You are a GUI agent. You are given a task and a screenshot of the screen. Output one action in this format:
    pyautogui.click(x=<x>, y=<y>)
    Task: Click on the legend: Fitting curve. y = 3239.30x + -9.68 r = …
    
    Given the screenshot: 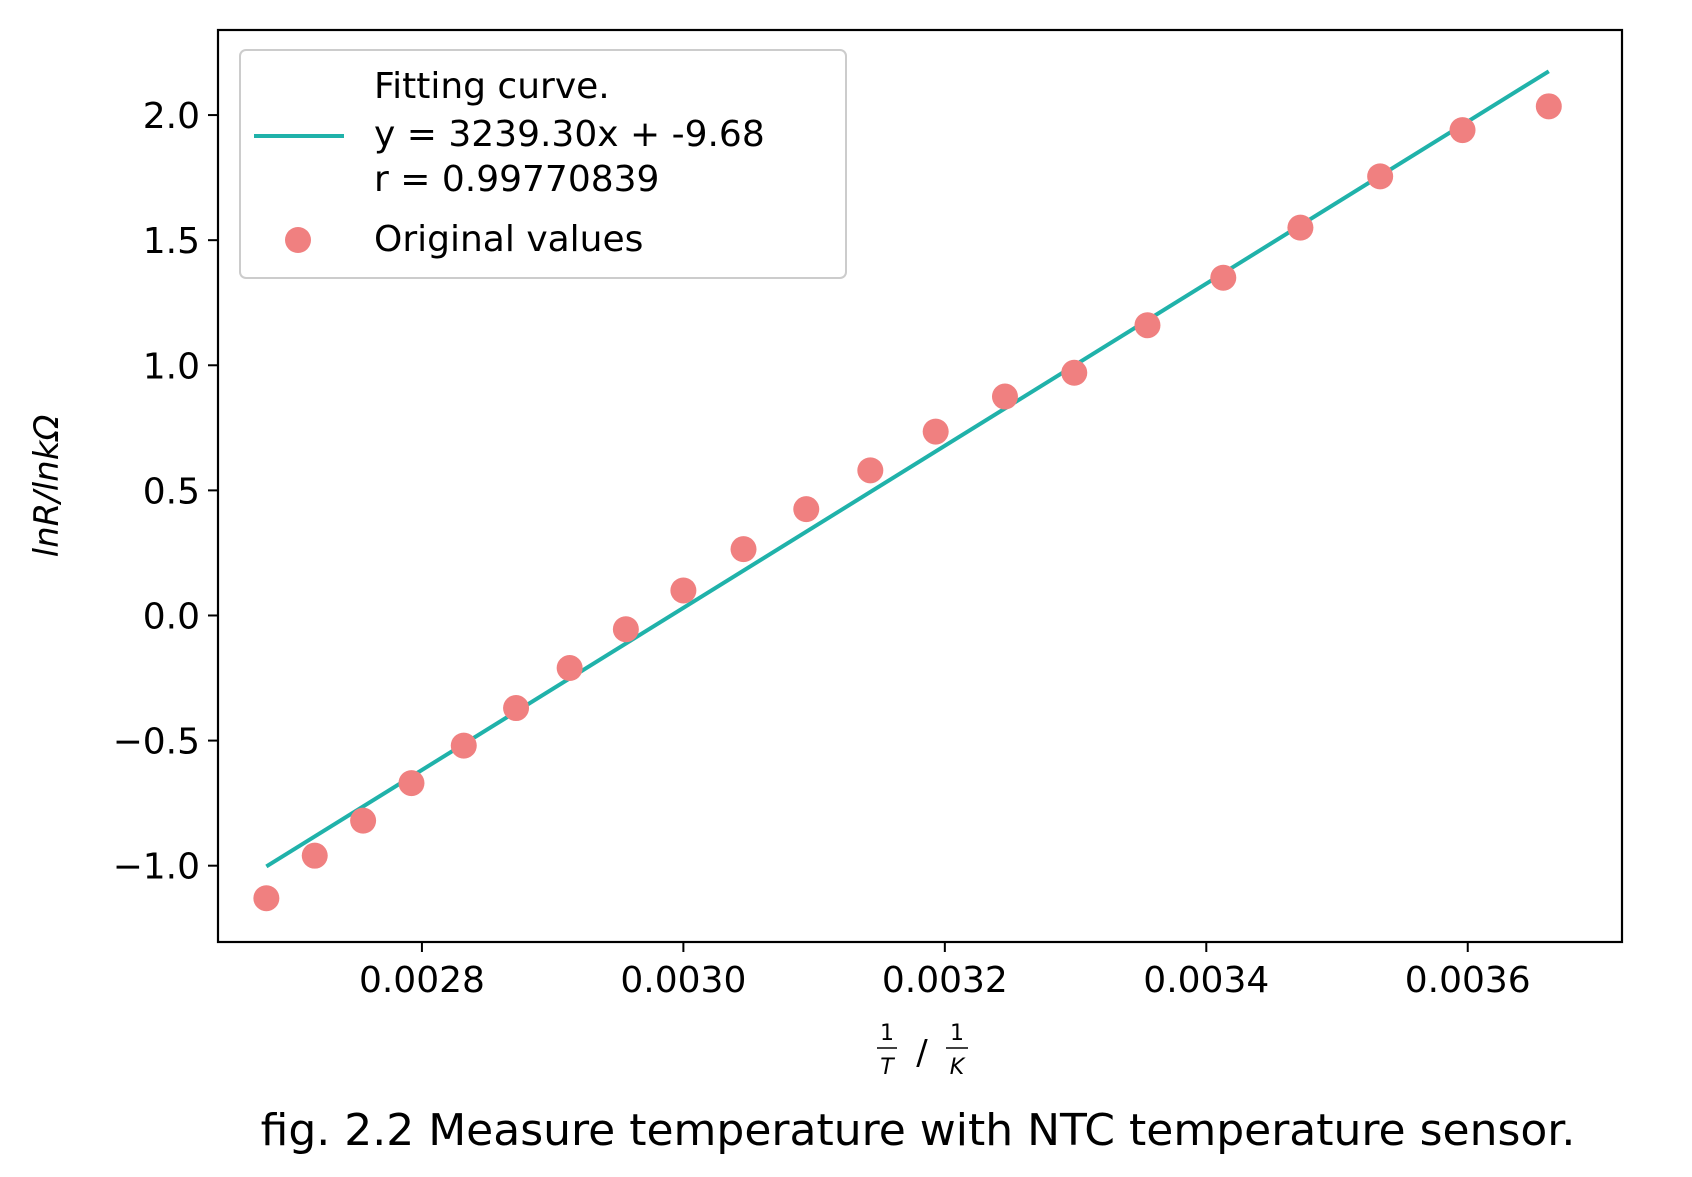 What is the action you would take?
    pyautogui.click(x=543, y=164)
    